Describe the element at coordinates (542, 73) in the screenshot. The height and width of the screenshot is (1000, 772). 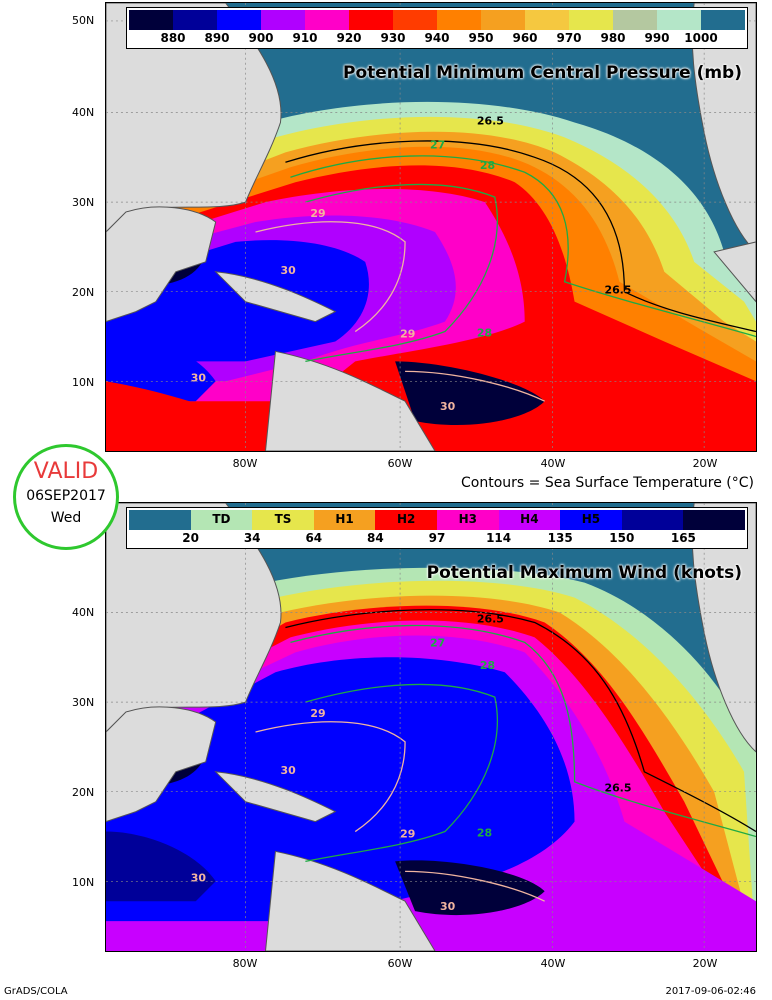
I see `pressure-map-title: Potential Minimum Central Pressure (mb)` at that location.